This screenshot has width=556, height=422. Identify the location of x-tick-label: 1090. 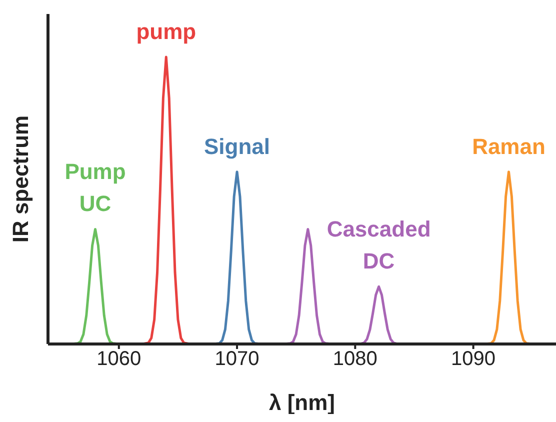
(473, 359).